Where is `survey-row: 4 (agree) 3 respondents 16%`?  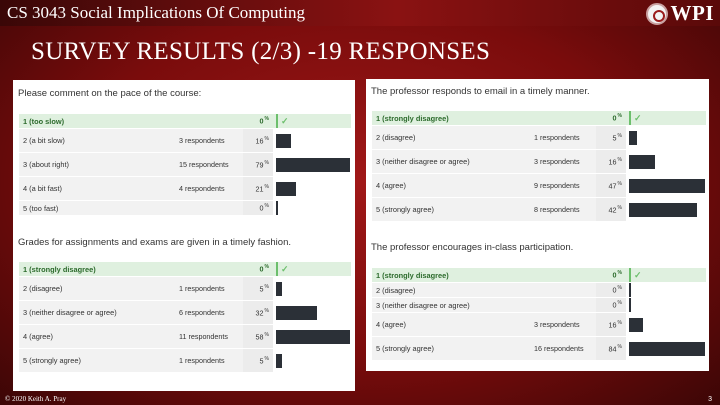 survey-row: 4 (agree) 3 respondents 16% is located at coordinates (539, 324).